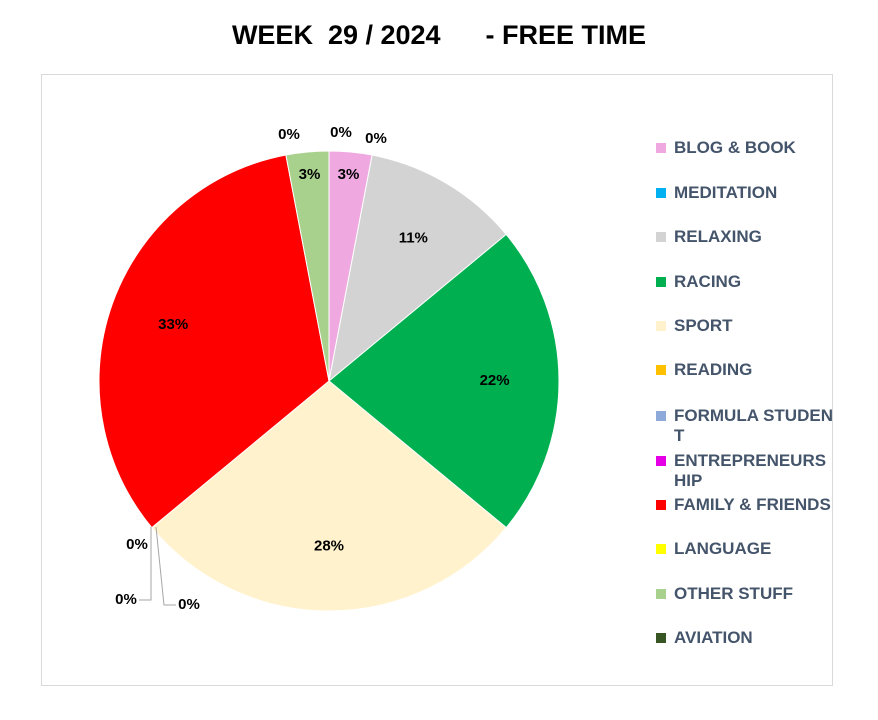  What do you see at coordinates (745, 326) in the screenshot?
I see `legend-item: SPORT` at bounding box center [745, 326].